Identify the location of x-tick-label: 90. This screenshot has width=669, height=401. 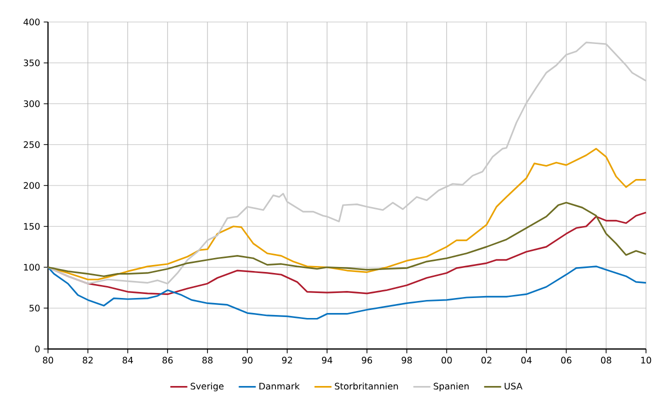
(247, 360).